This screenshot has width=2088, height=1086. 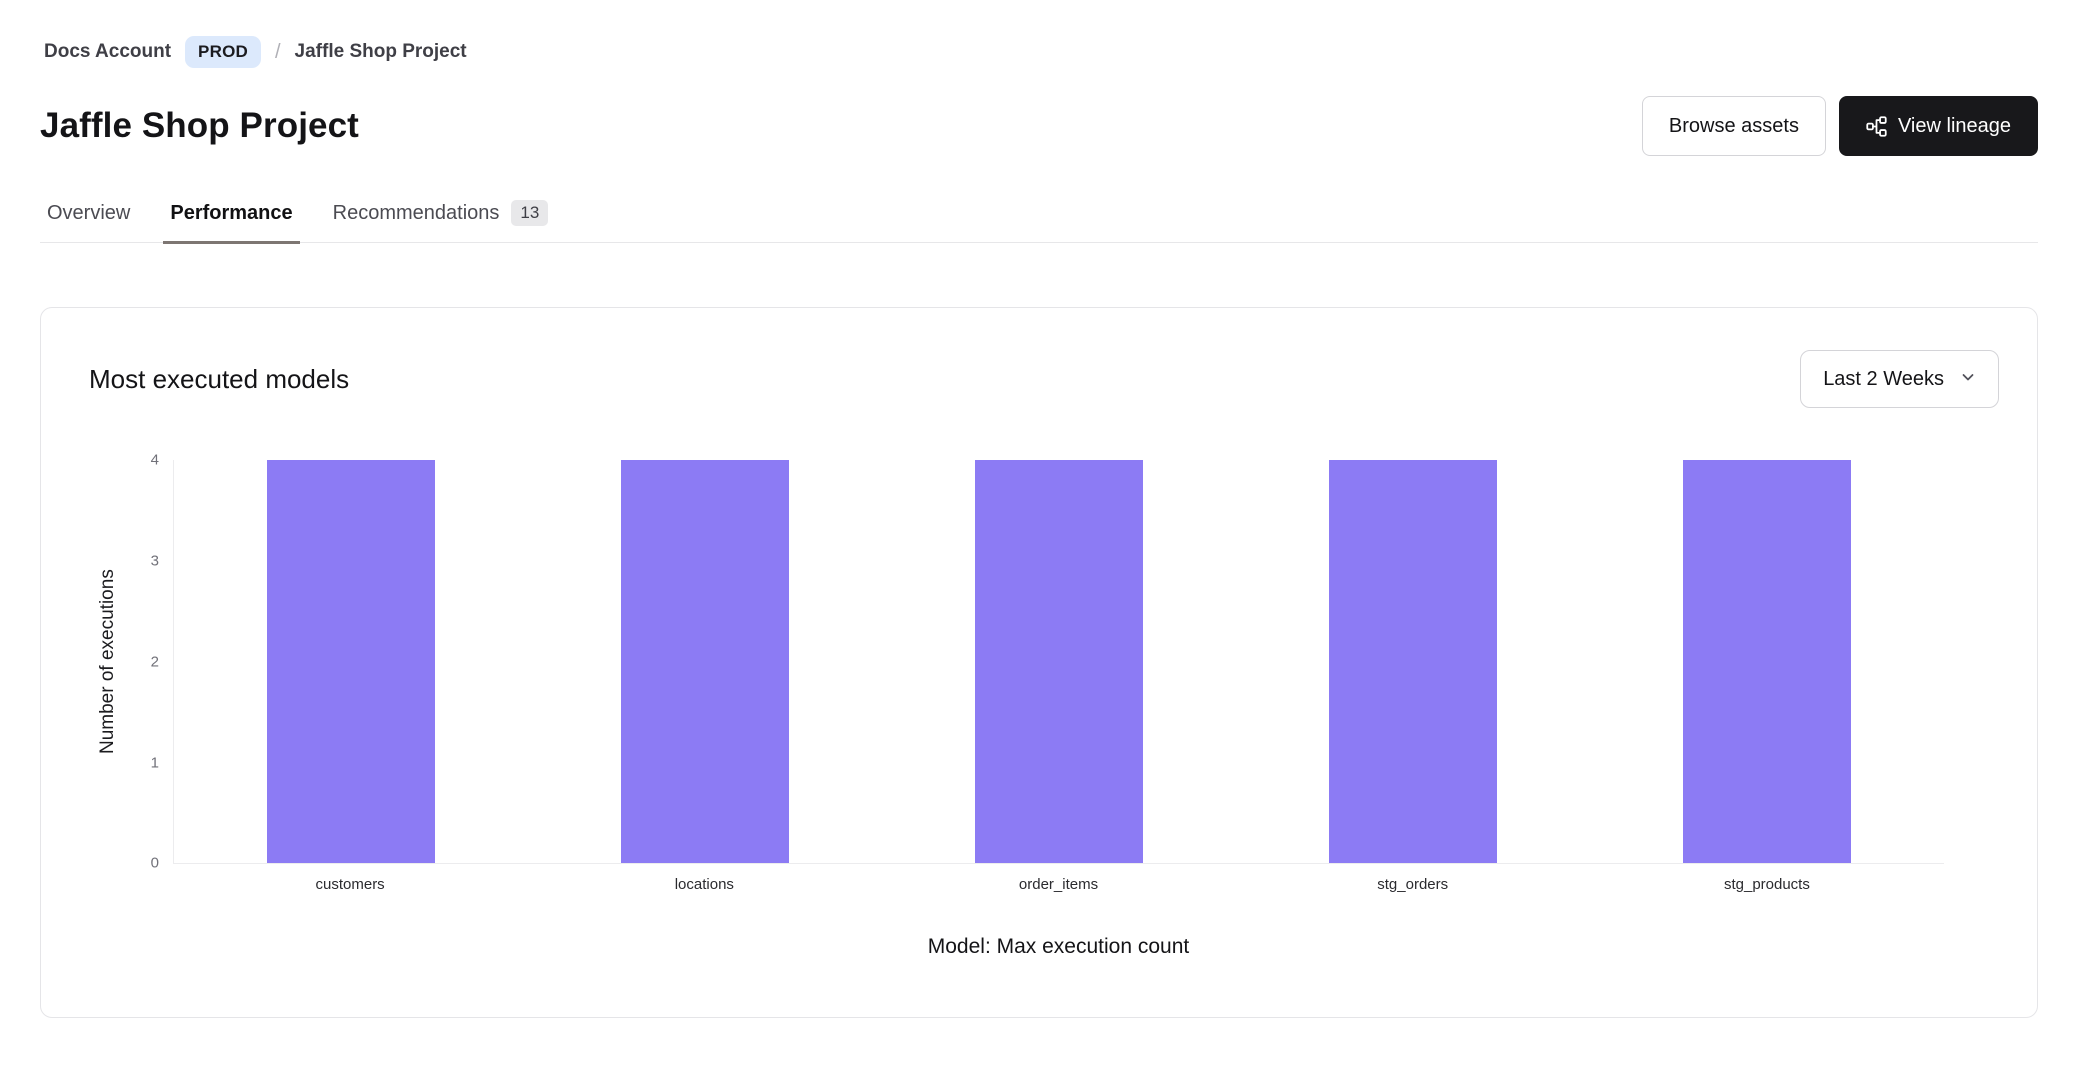 What do you see at coordinates (108, 51) in the screenshot?
I see `breadcrumb-account-link: Docs Account` at bounding box center [108, 51].